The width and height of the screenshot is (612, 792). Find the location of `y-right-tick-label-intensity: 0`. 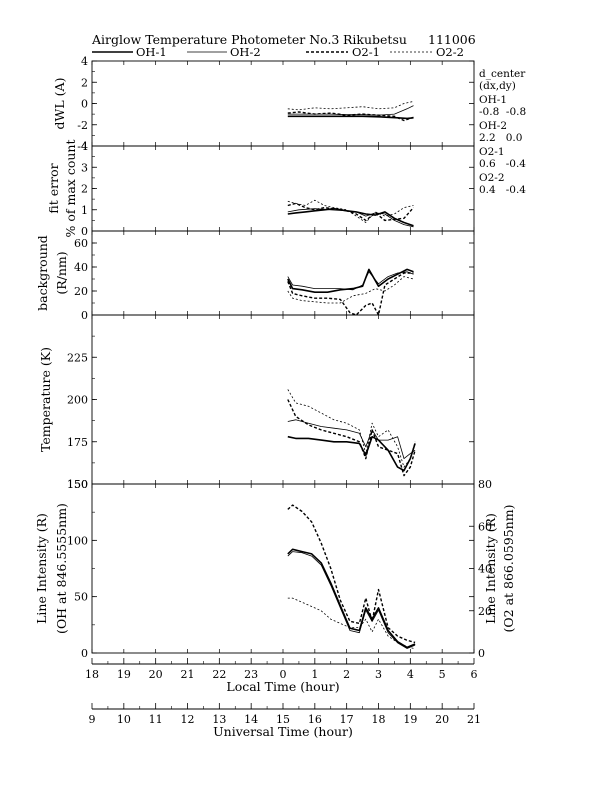

y-right-tick-label-intensity: 0 is located at coordinates (481, 653).